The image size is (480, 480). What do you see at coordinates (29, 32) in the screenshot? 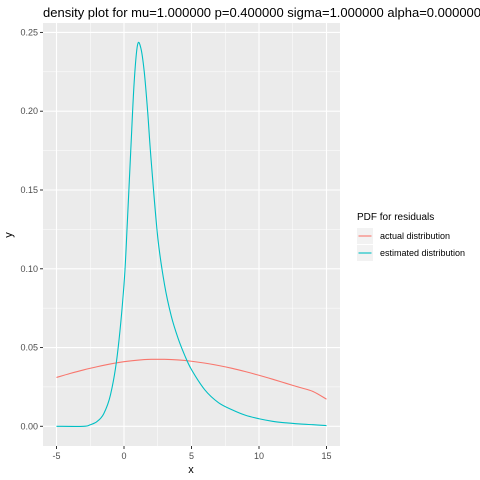
I see `y-tick-label: 0.25` at bounding box center [29, 32].